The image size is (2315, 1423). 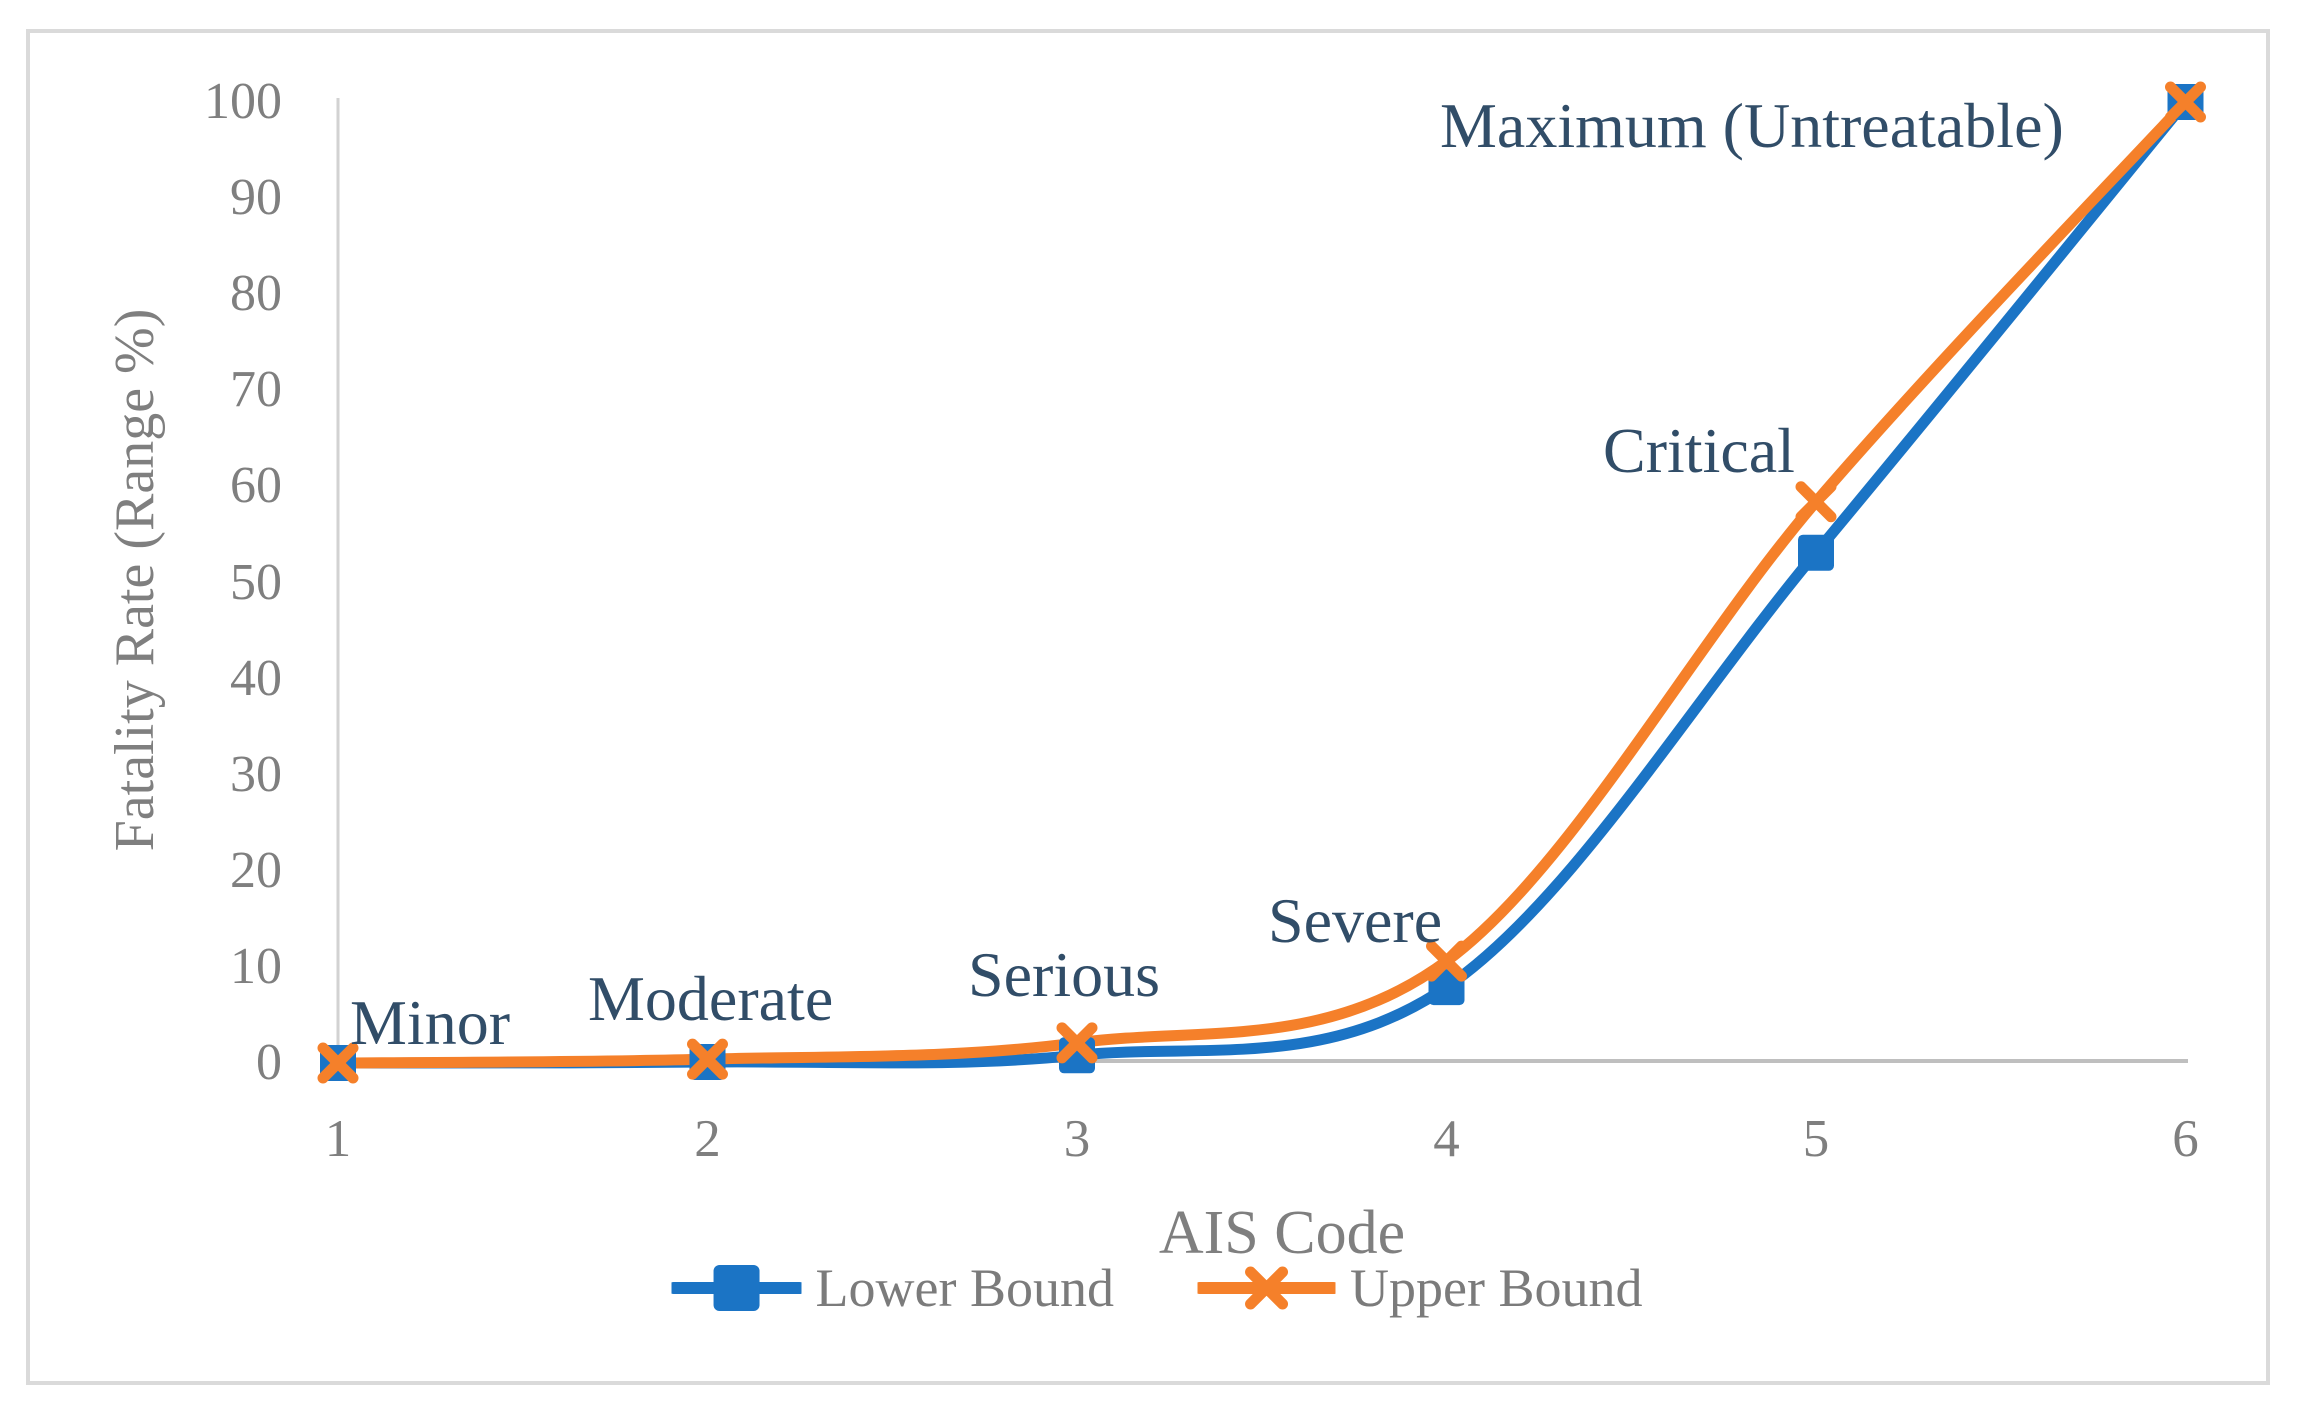 I want to click on y-tick-label: 60, so click(x=256, y=486).